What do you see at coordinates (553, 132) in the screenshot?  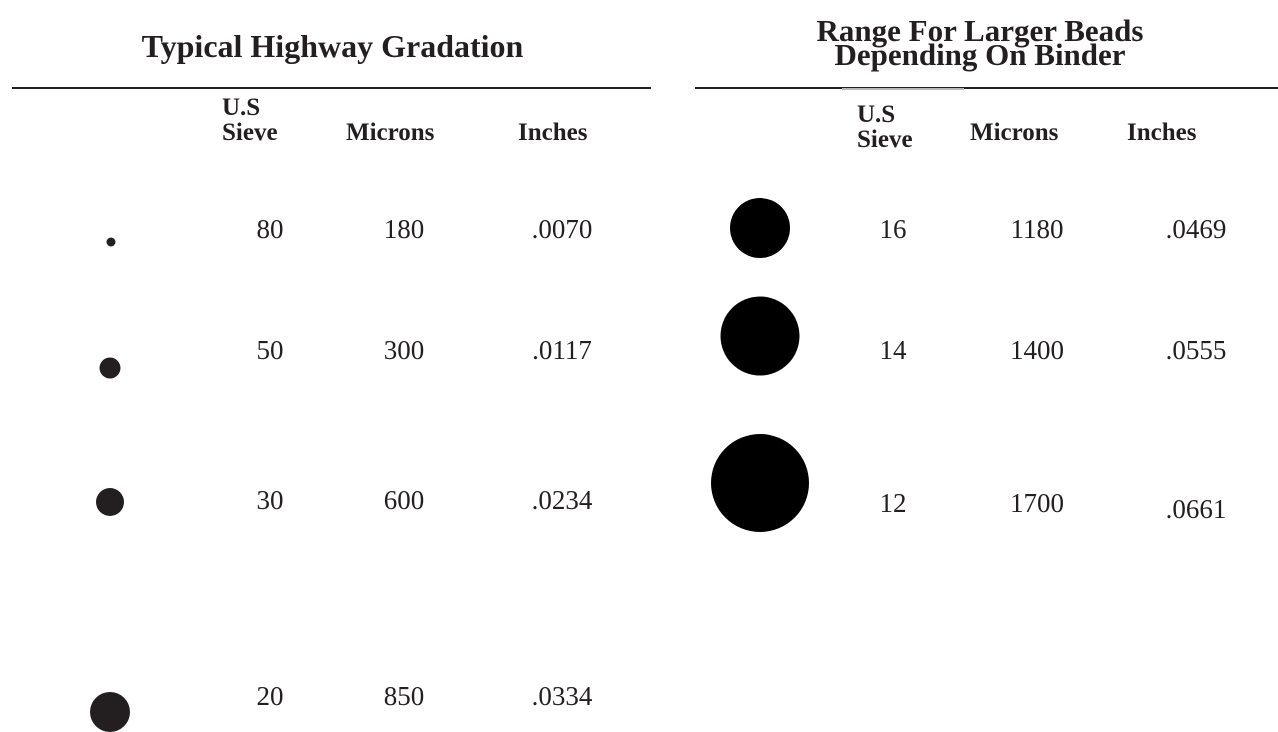 I see `left-header-inches: Inches` at bounding box center [553, 132].